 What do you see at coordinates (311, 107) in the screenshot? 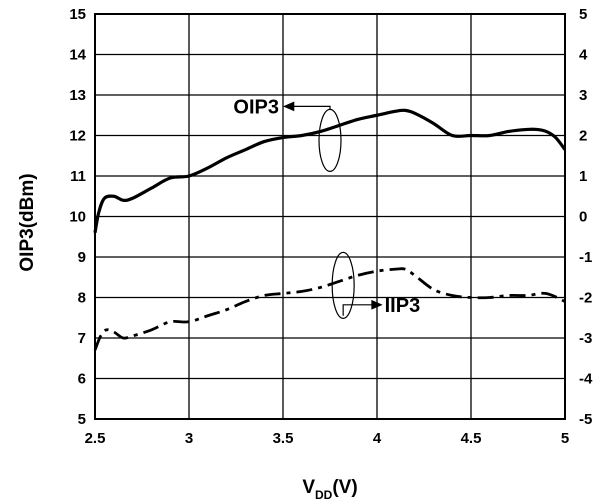
I see `oip3-pointer-line` at bounding box center [311, 107].